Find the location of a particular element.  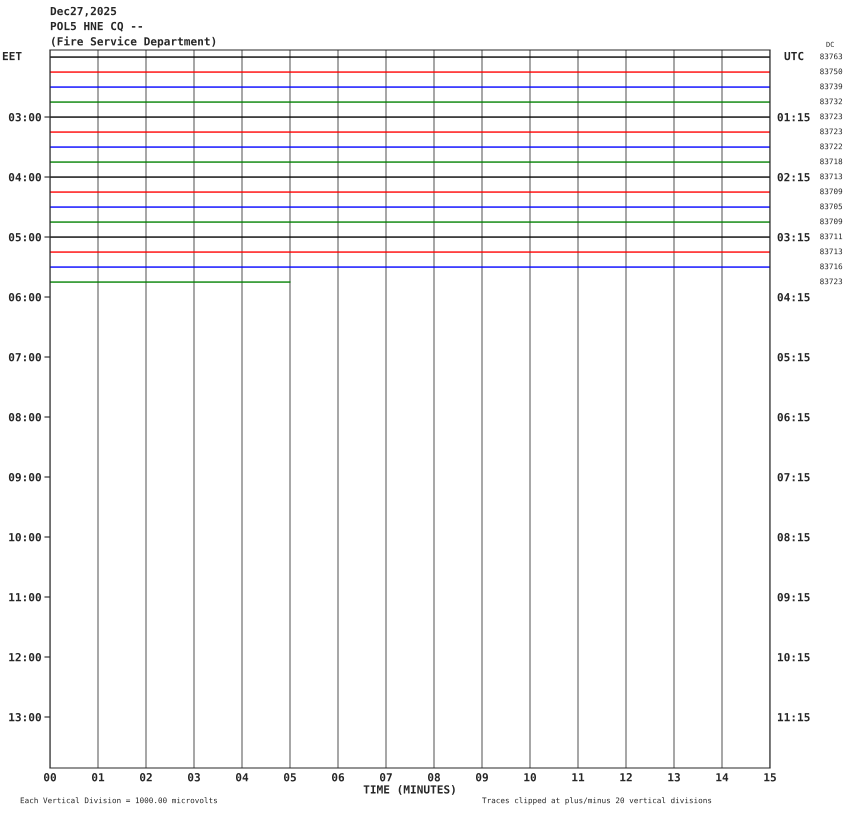

y-tick-label: 05:00 is located at coordinates (24, 237).